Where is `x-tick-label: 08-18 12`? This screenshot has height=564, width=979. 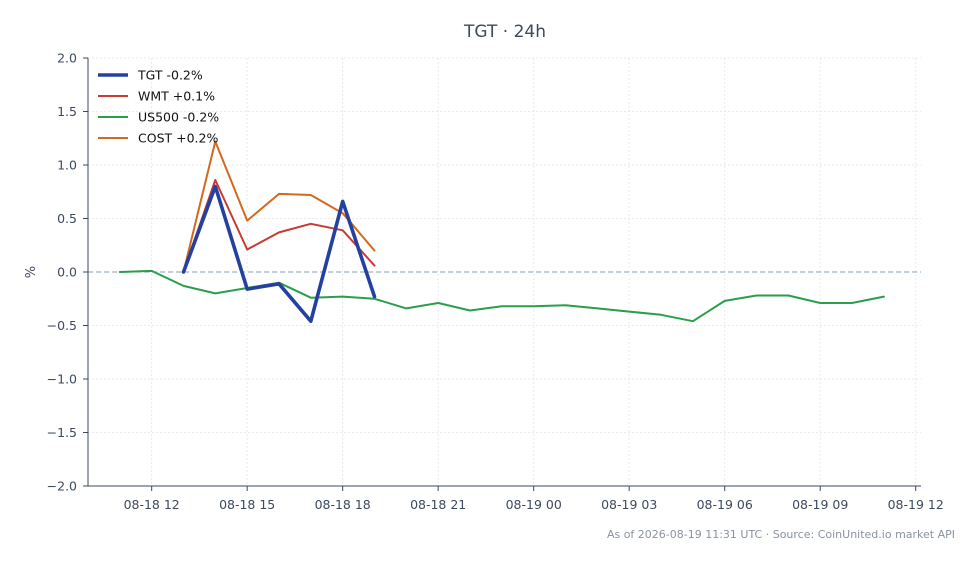
x-tick-label: 08-18 12 is located at coordinates (152, 504).